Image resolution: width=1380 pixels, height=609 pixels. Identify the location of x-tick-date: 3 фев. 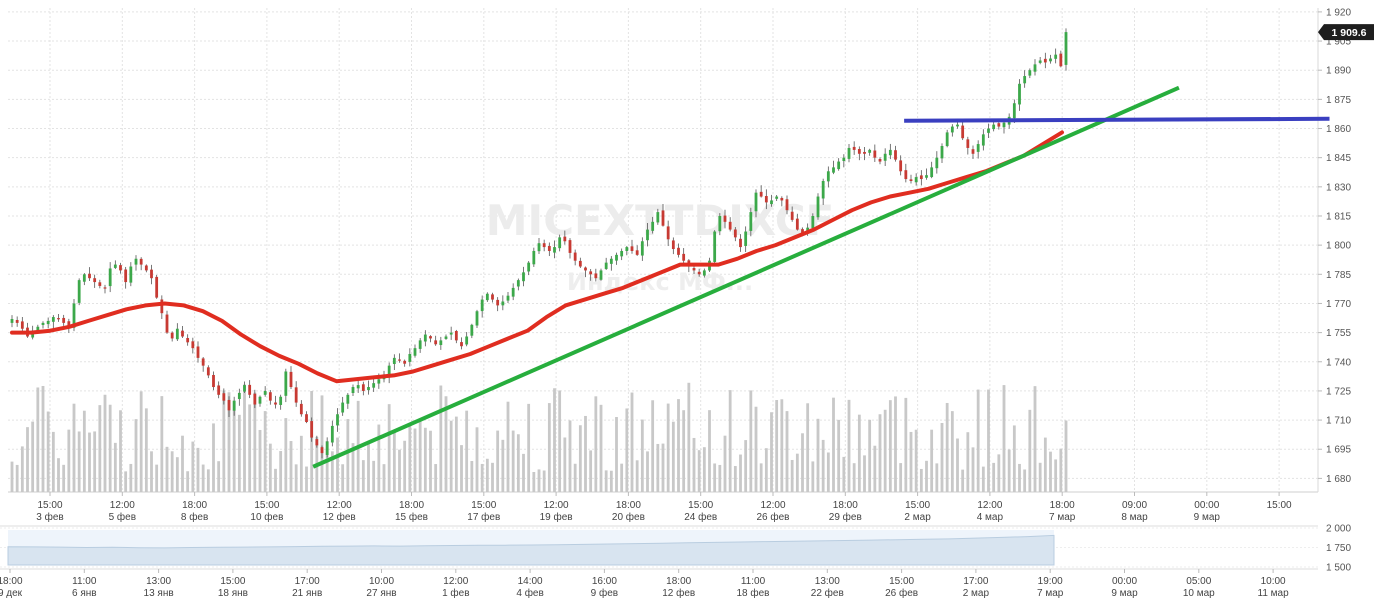
(49, 517).